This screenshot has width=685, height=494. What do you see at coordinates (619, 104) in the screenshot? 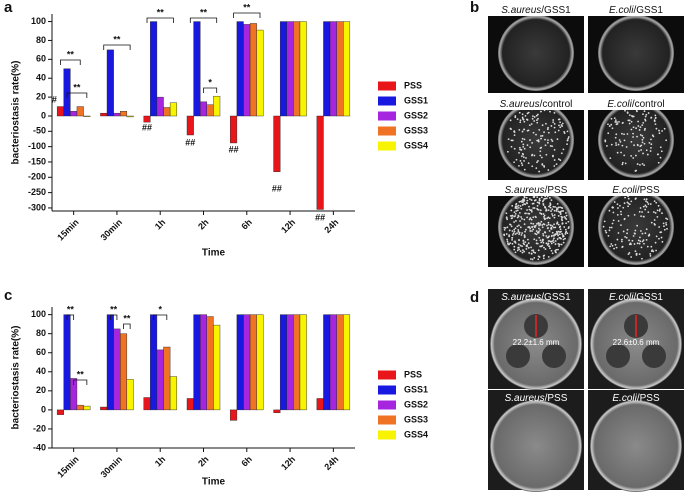
I see `plate-species: E.coli` at bounding box center [619, 104].